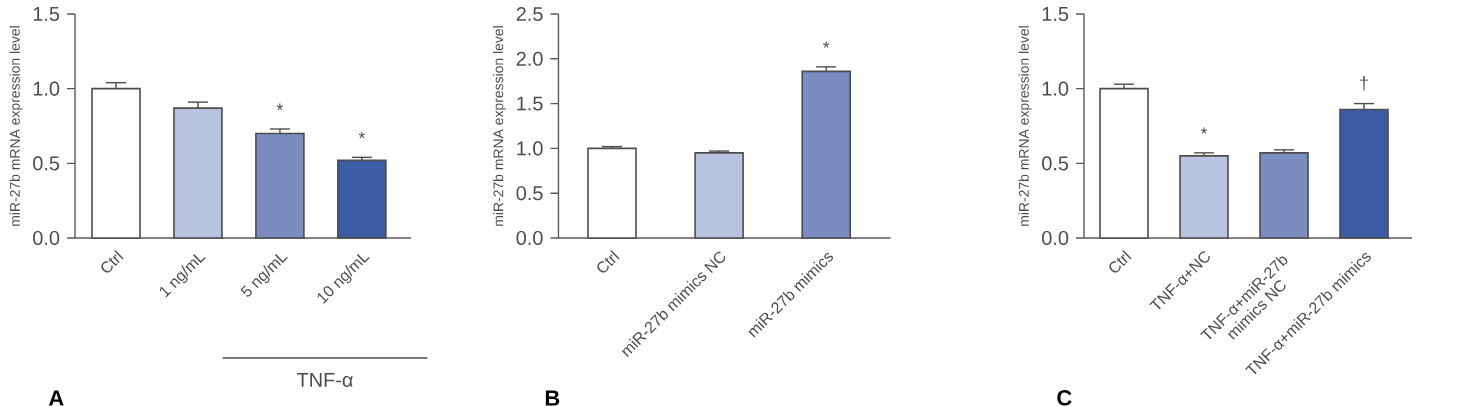  Describe the element at coordinates (552, 398) in the screenshot. I see `text: B` at that location.